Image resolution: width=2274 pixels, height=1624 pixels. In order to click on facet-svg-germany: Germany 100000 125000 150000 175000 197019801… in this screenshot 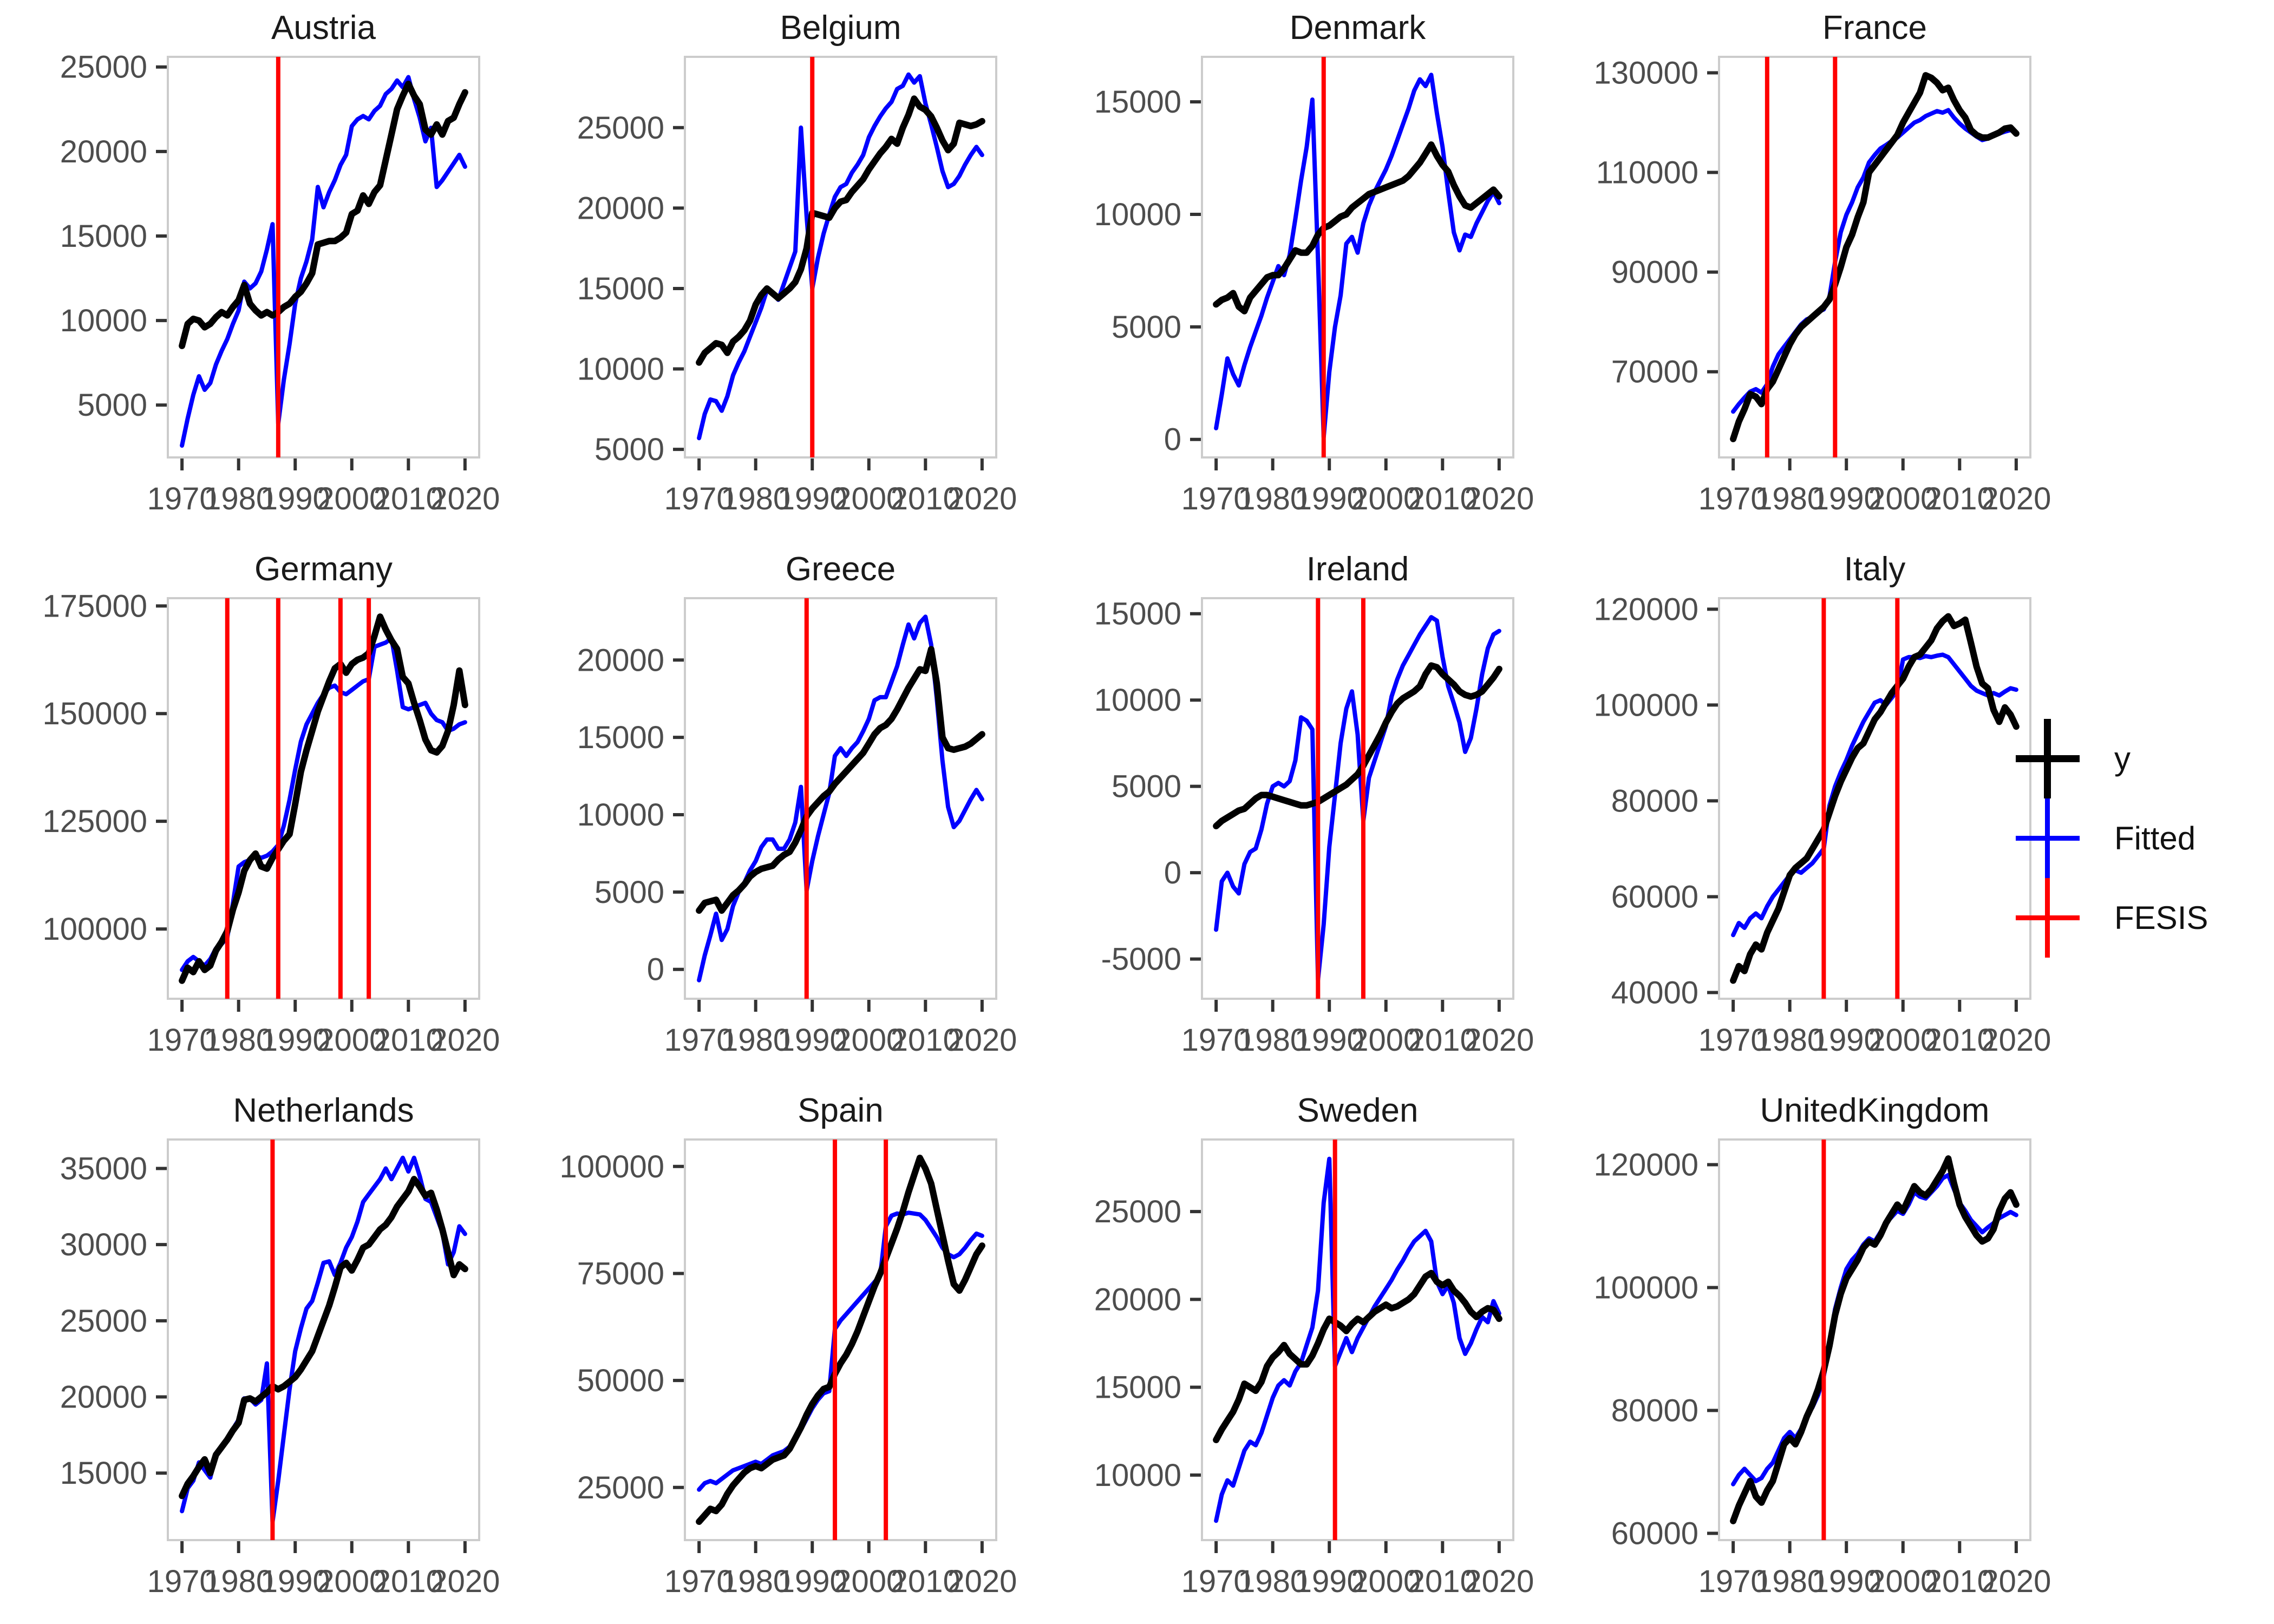, I will do `click(271, 804)`.